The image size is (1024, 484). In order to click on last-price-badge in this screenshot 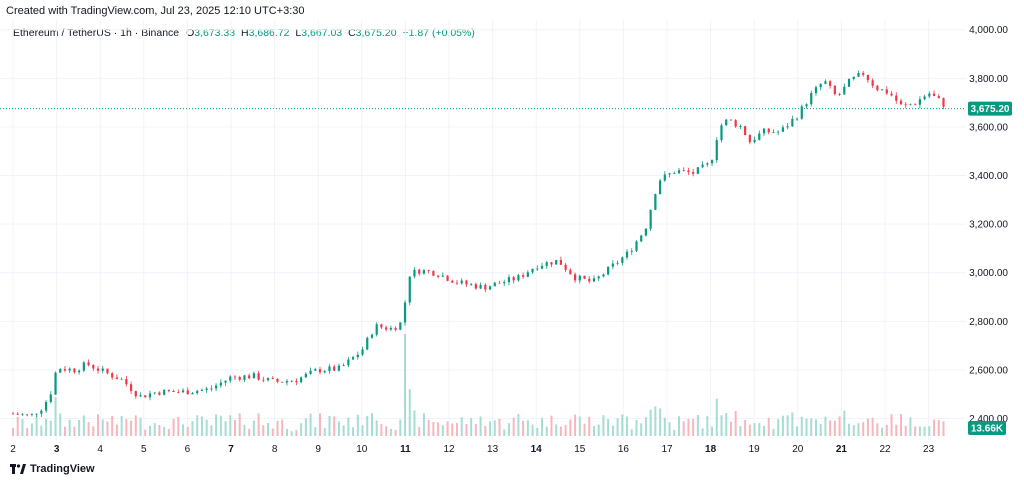, I will do `click(990, 108)`.